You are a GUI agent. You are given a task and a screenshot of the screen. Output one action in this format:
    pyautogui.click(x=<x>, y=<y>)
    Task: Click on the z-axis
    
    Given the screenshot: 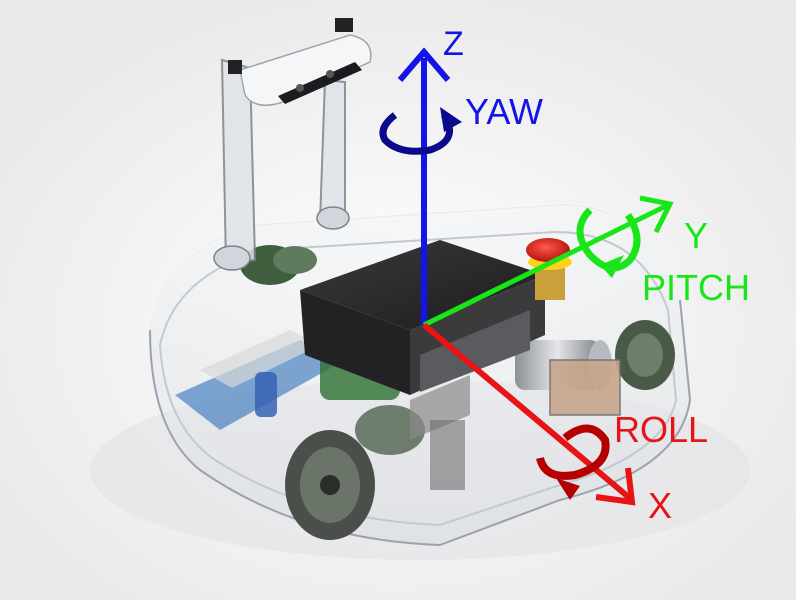 What is the action you would take?
    pyautogui.click(x=424, y=186)
    